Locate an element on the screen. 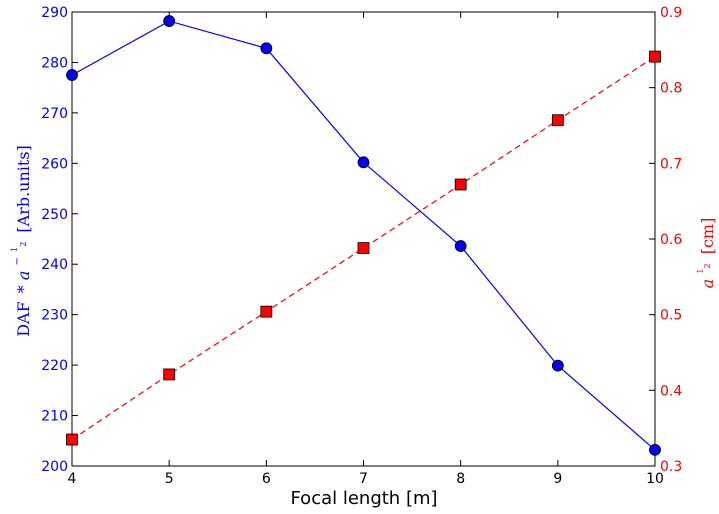 The image size is (719, 514). left-tick-label: 240 is located at coordinates (54, 265).